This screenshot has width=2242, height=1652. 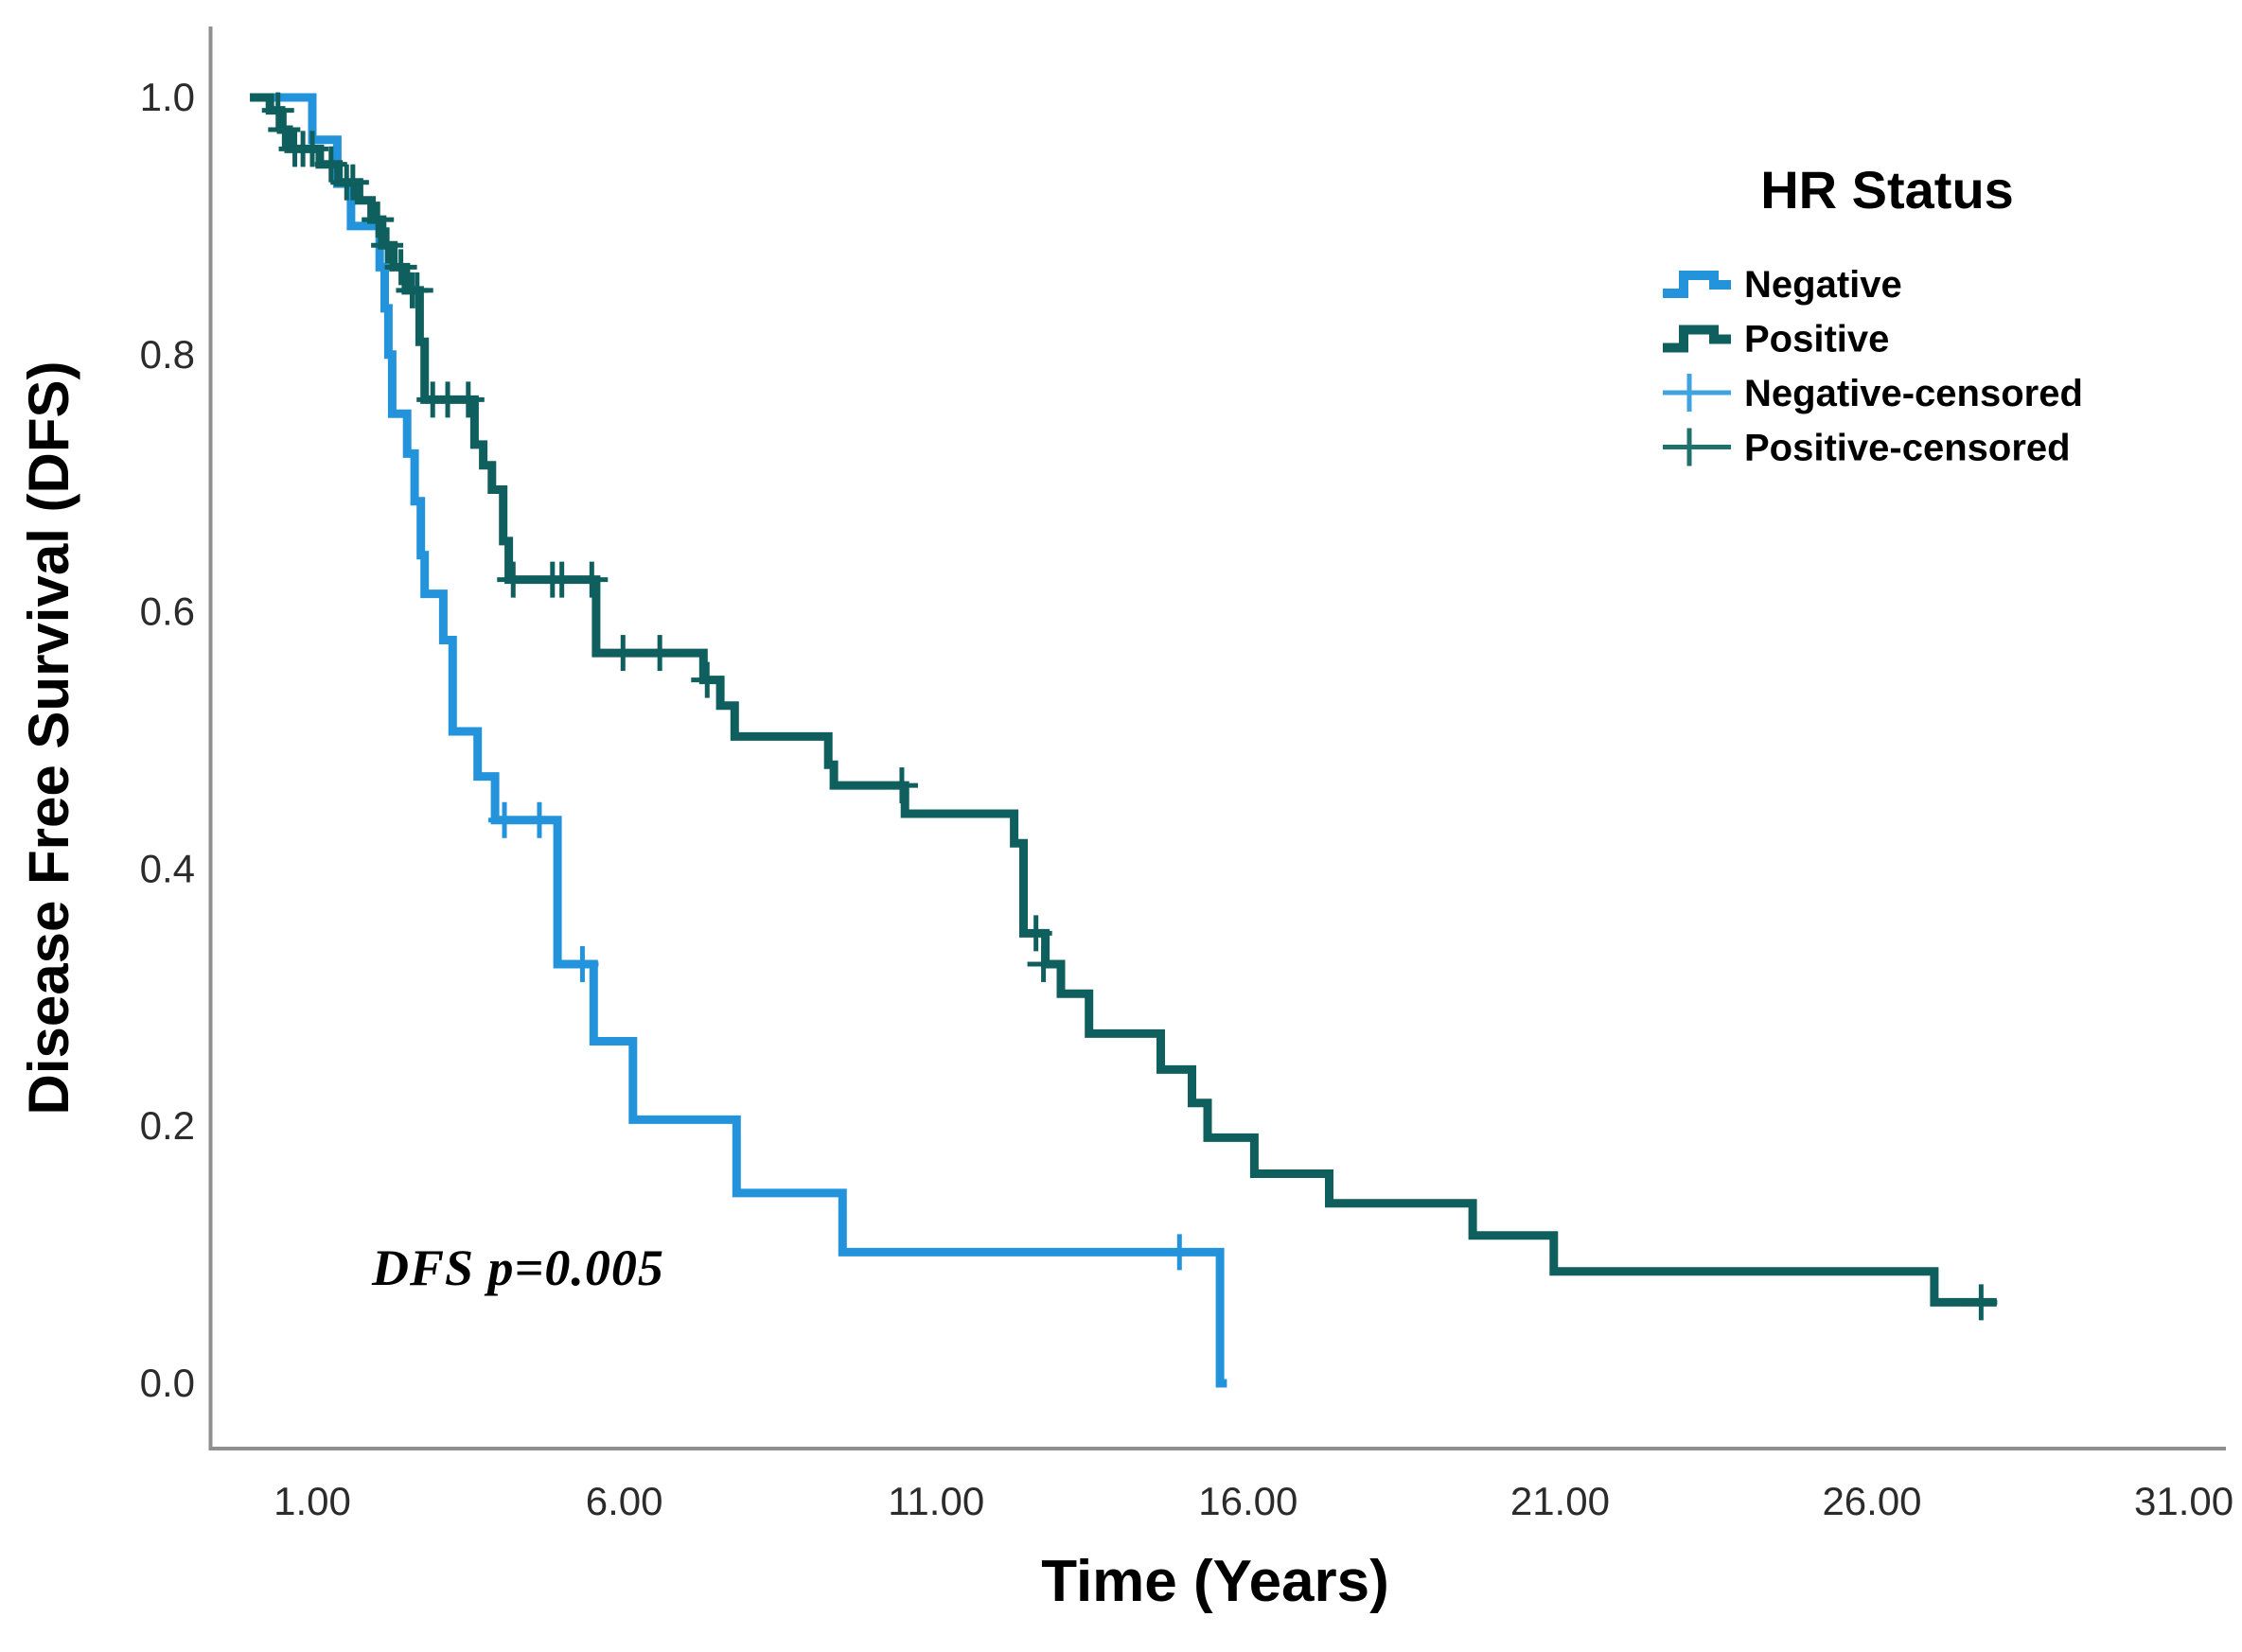 I want to click on y-tick-label: 0.4, so click(x=167, y=868).